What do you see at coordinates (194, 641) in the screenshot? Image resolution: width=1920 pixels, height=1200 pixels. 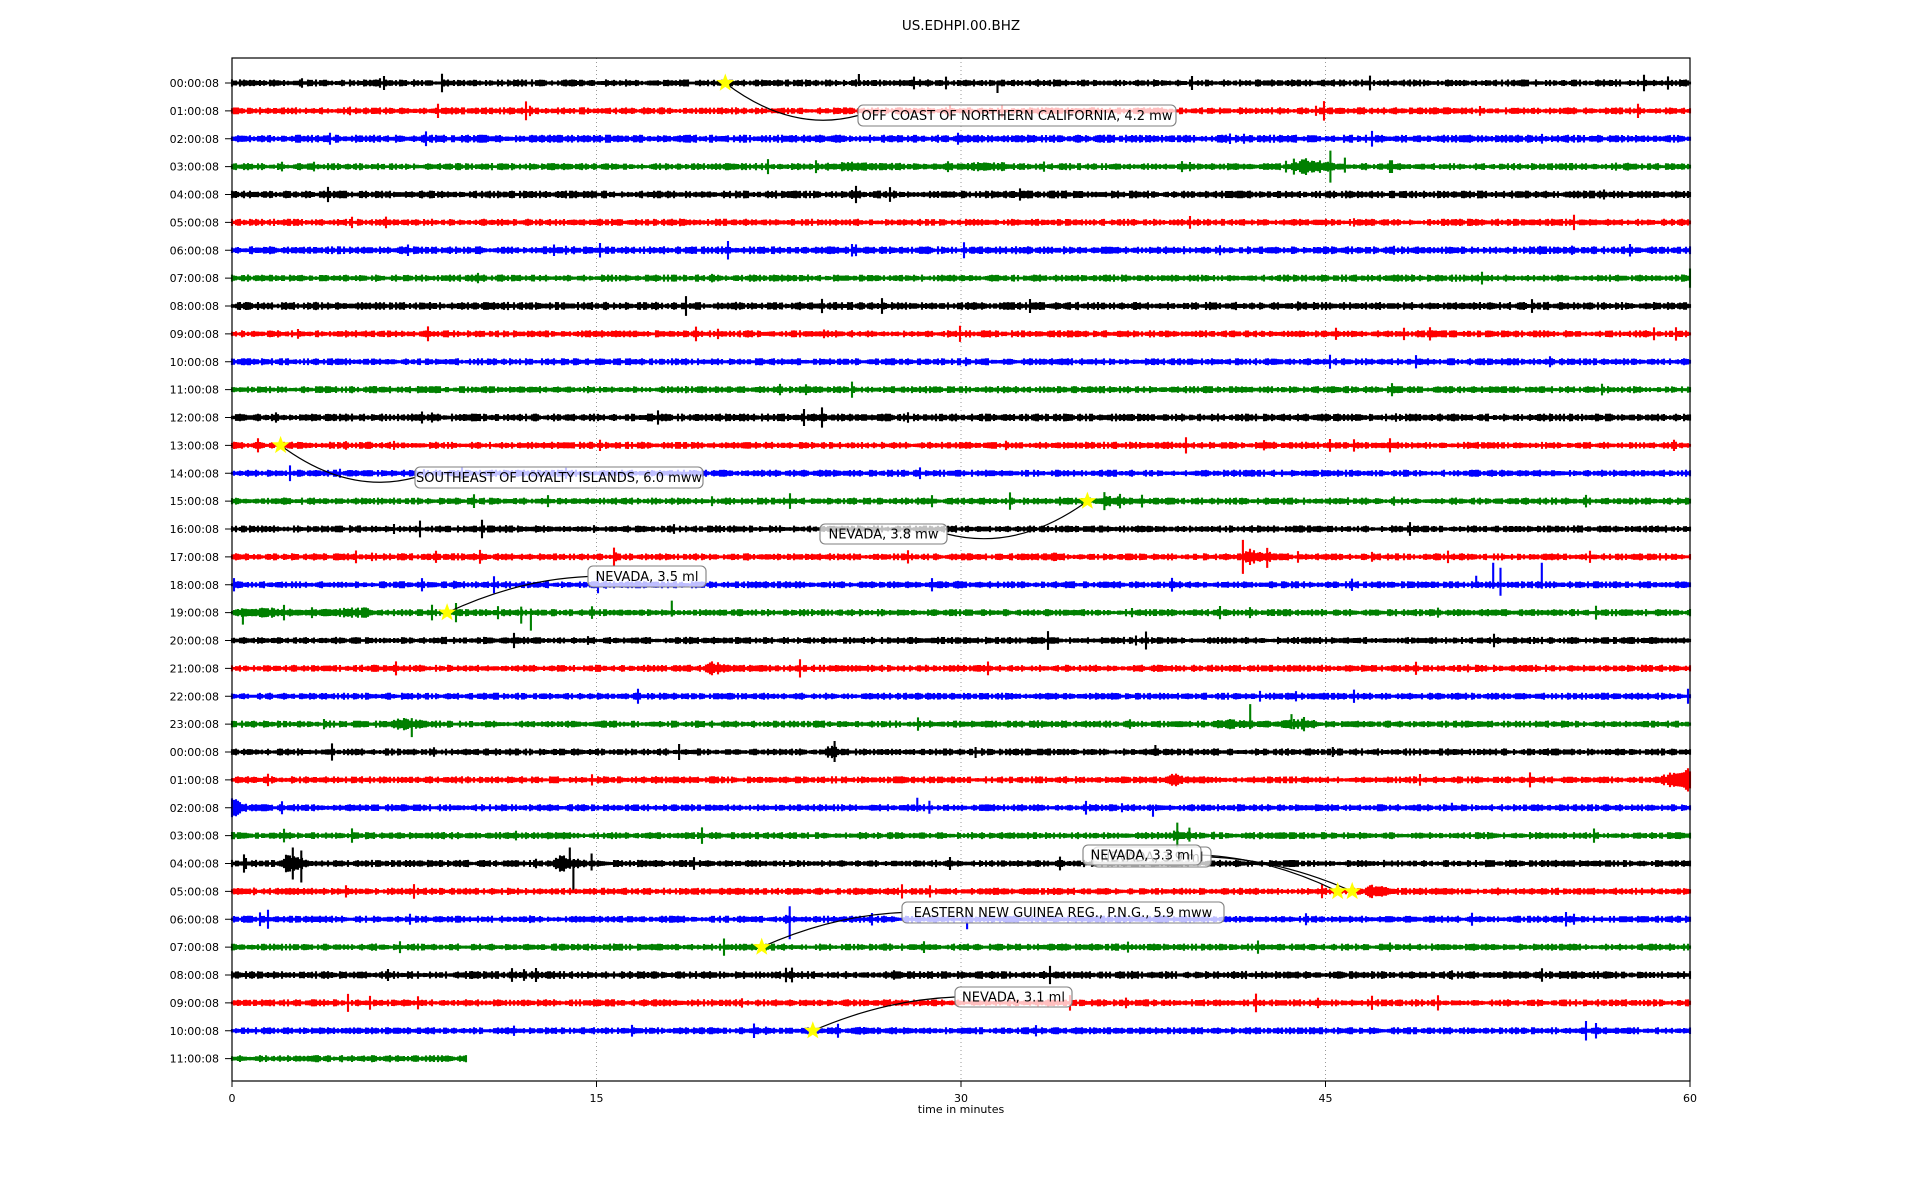 I see `row-time-label: 20:00:08` at bounding box center [194, 641].